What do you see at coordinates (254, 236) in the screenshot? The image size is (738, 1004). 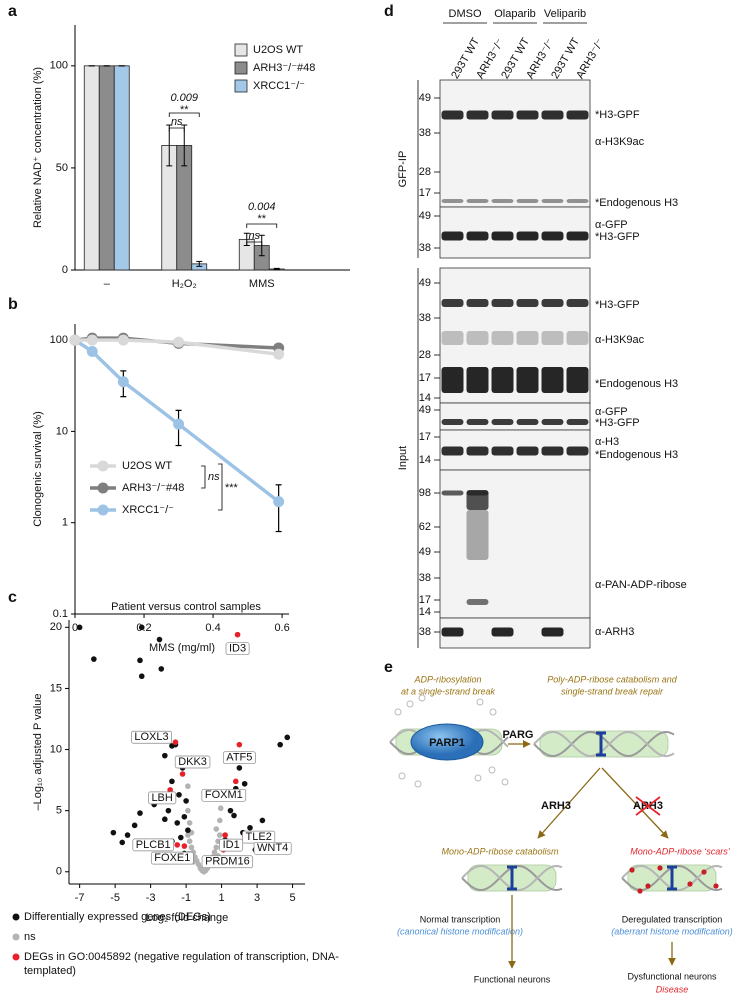 I see `annotation: ns` at bounding box center [254, 236].